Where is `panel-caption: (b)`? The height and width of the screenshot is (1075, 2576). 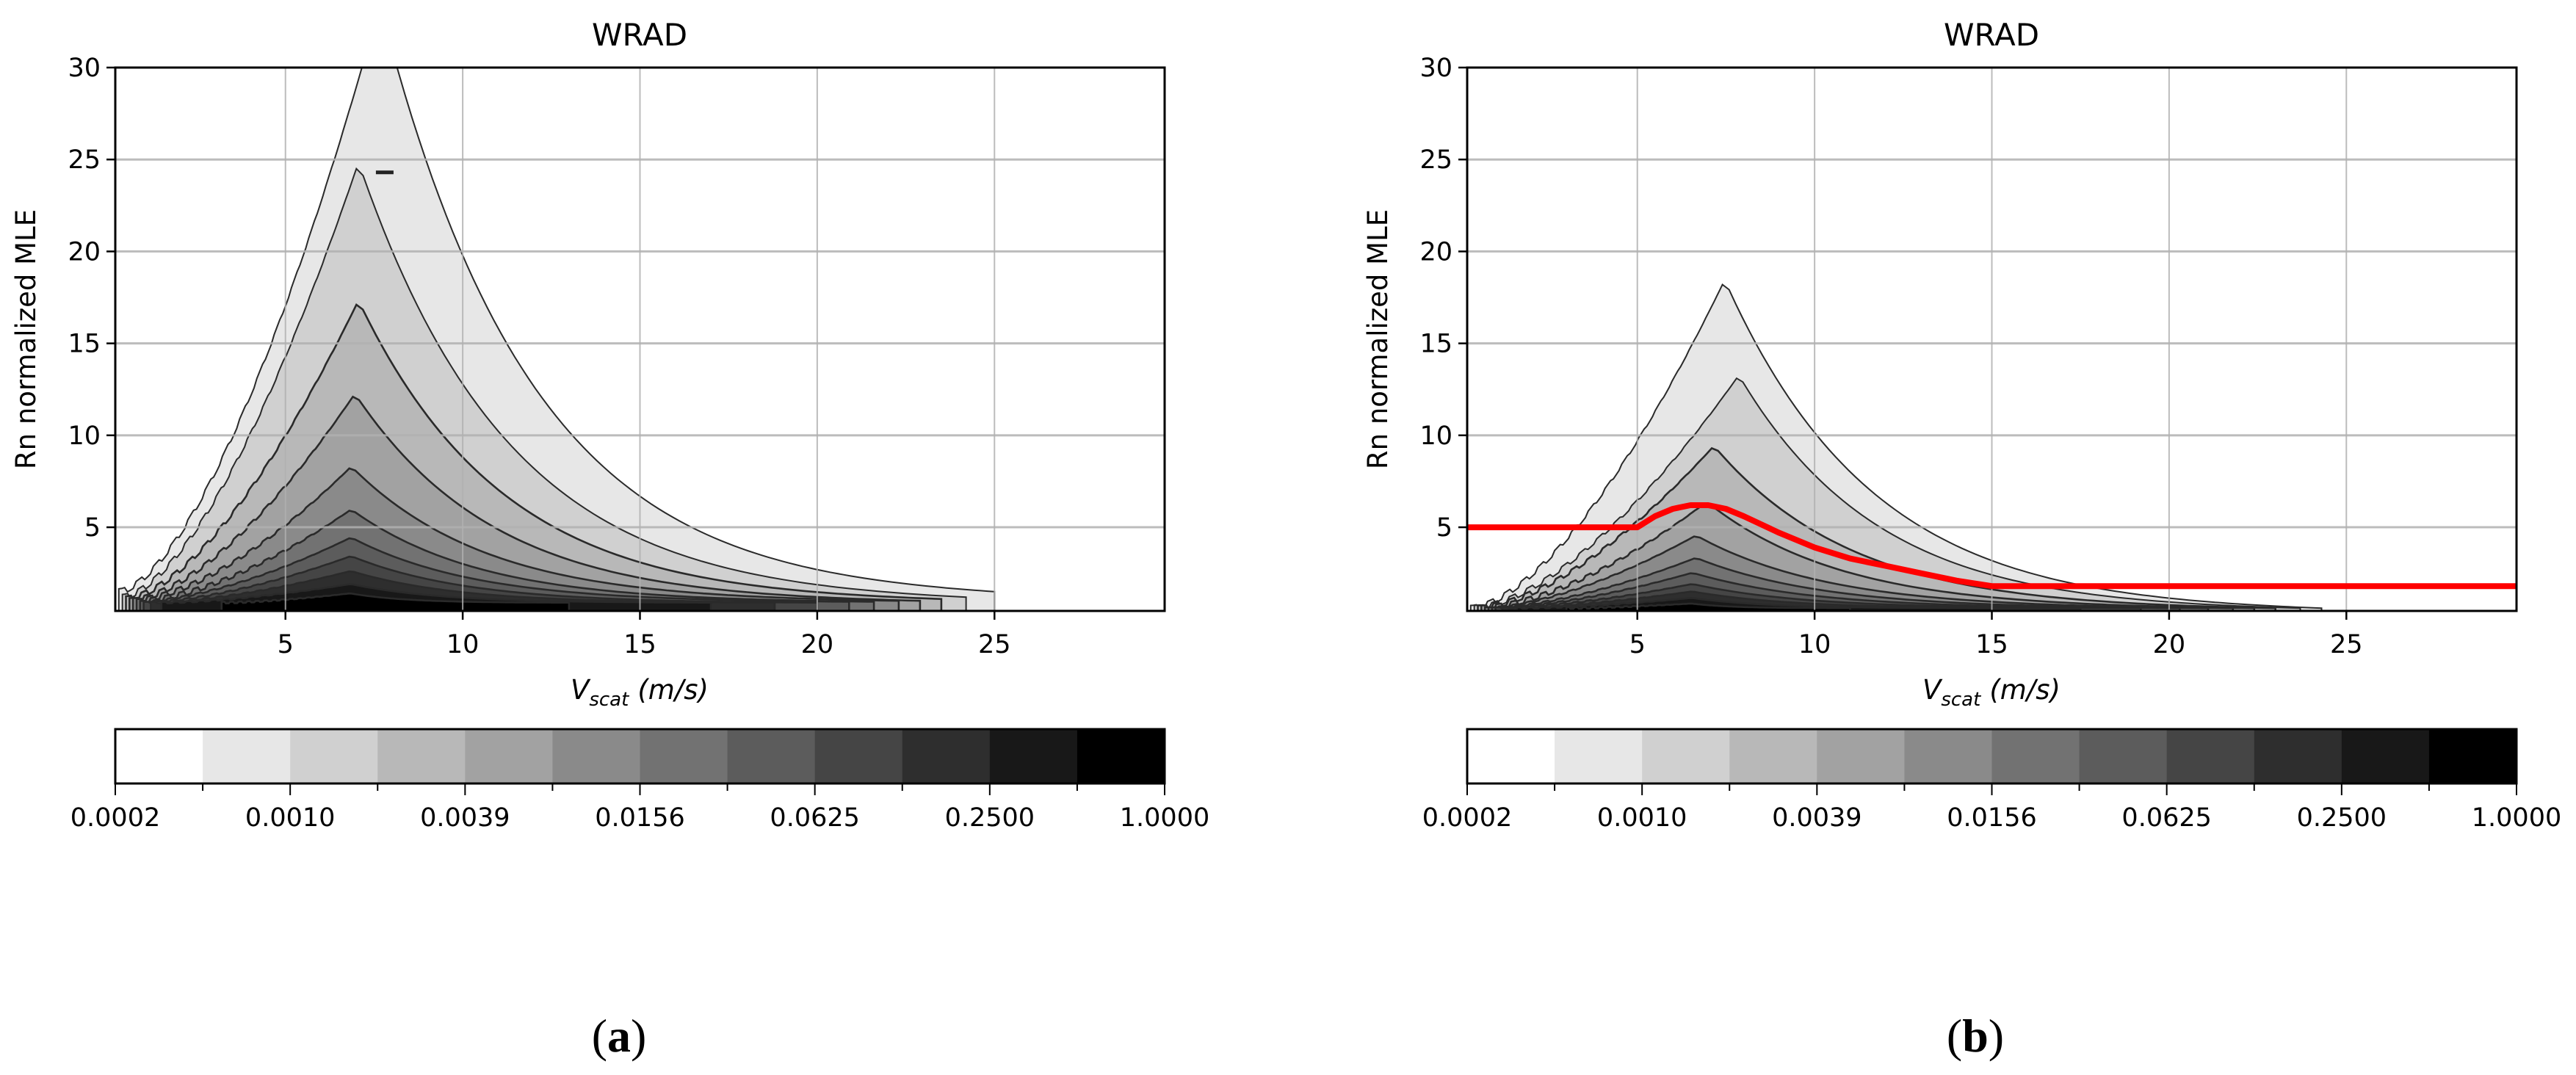 panel-caption: (b) is located at coordinates (1975, 1036).